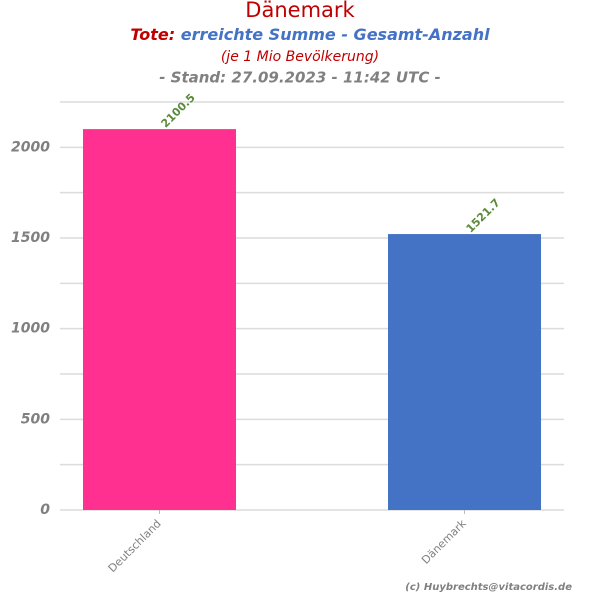 Image resolution: width=600 pixels, height=604 pixels. What do you see at coordinates (30, 147) in the screenshot?
I see `y-tick-label: 2000` at bounding box center [30, 147].